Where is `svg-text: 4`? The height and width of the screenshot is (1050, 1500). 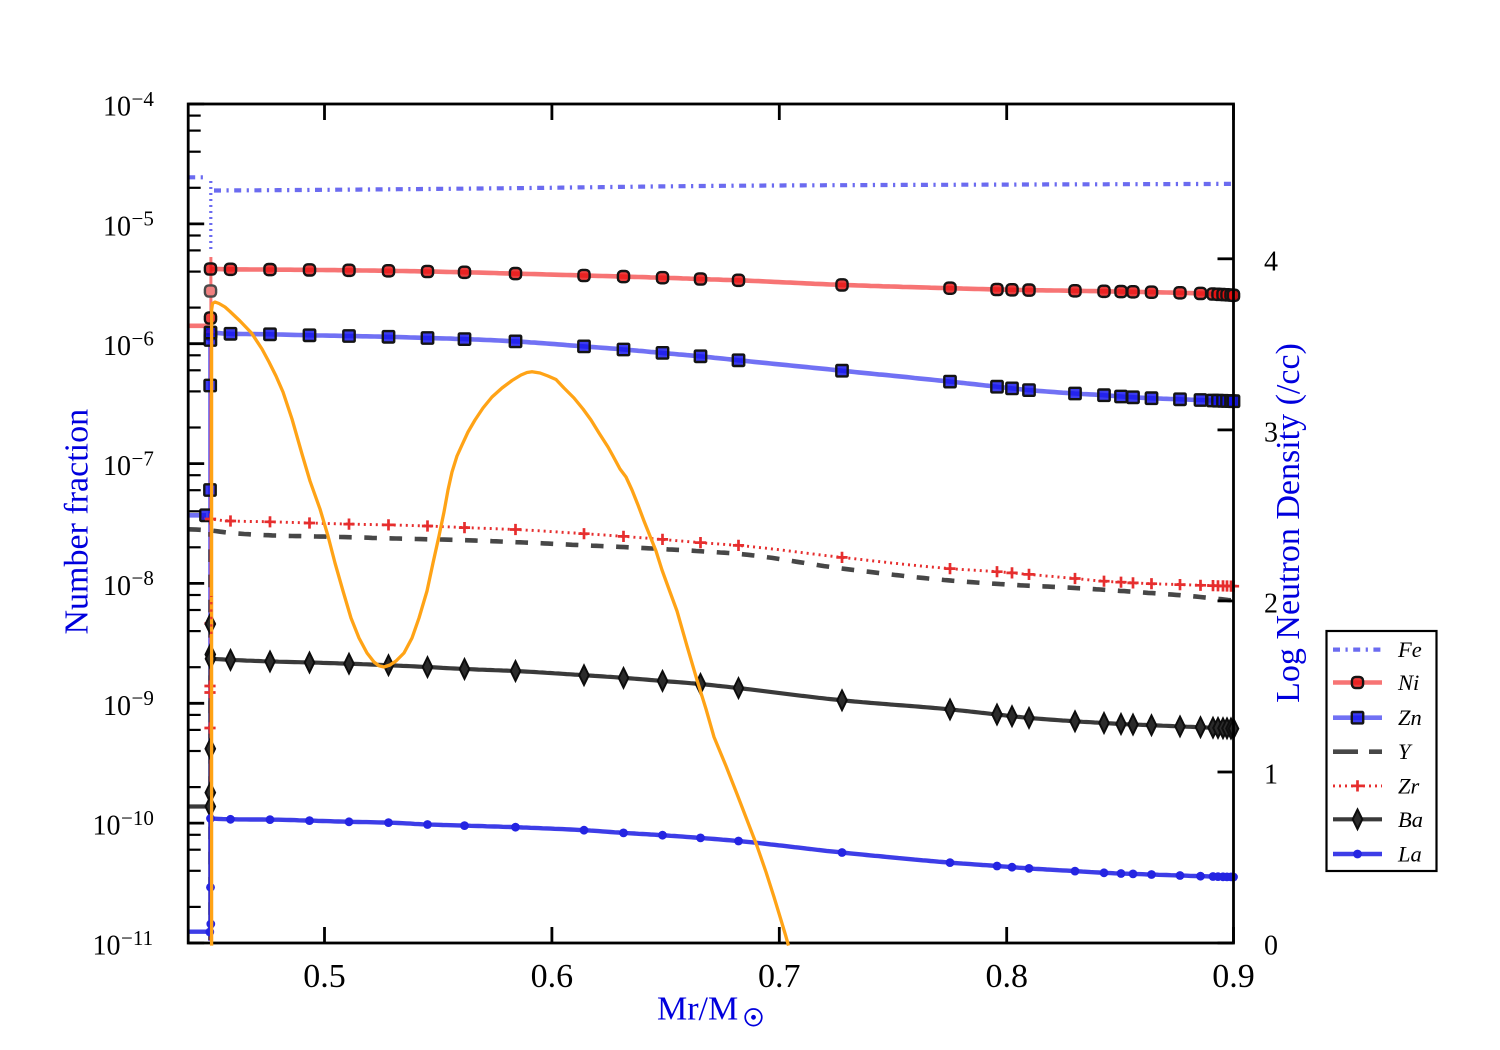 svg-text: 4 is located at coordinates (1271, 261).